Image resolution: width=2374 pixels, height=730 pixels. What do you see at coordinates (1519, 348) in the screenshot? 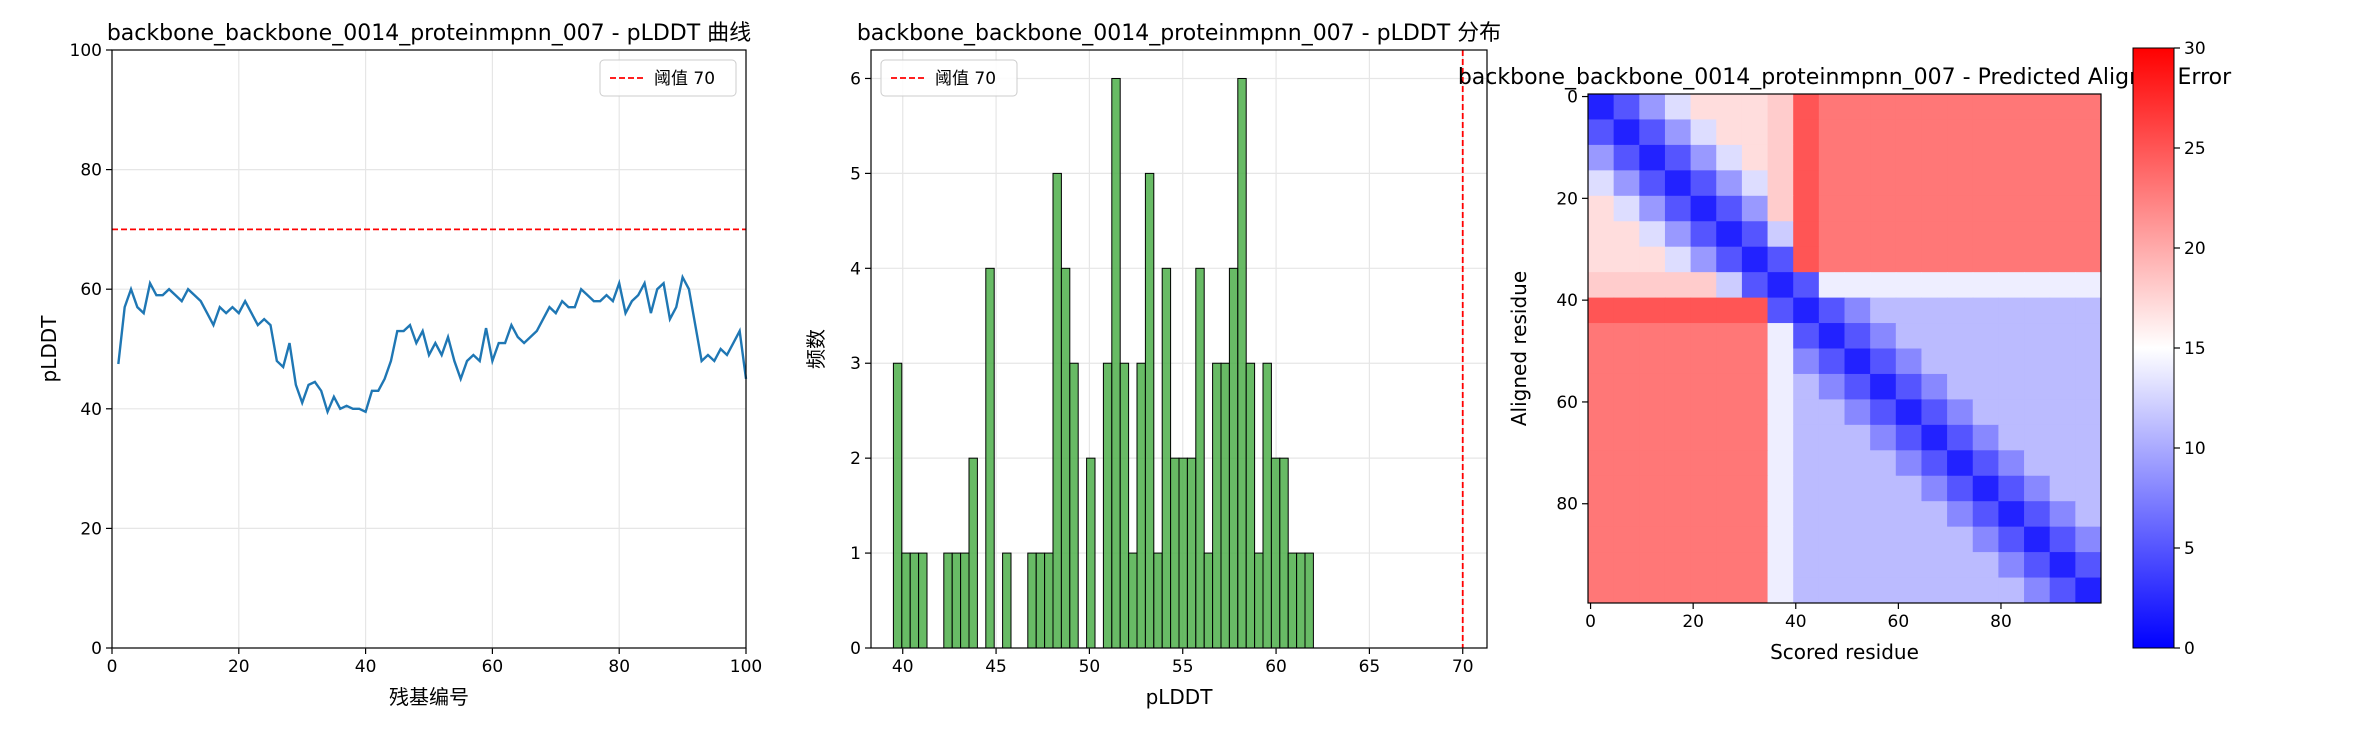
I see `y-axis-label: Aligned residue` at bounding box center [1519, 348].